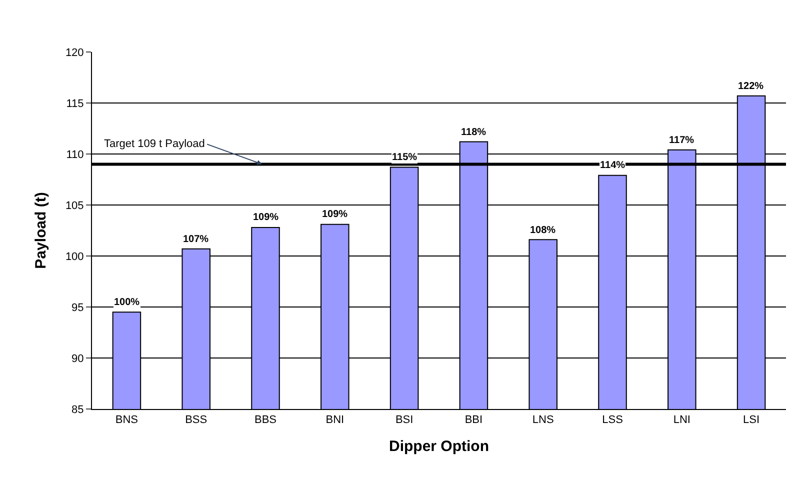 The image size is (794, 484). What do you see at coordinates (154, 144) in the screenshot?
I see `ref-line-label: Target 109 t Payload` at bounding box center [154, 144].